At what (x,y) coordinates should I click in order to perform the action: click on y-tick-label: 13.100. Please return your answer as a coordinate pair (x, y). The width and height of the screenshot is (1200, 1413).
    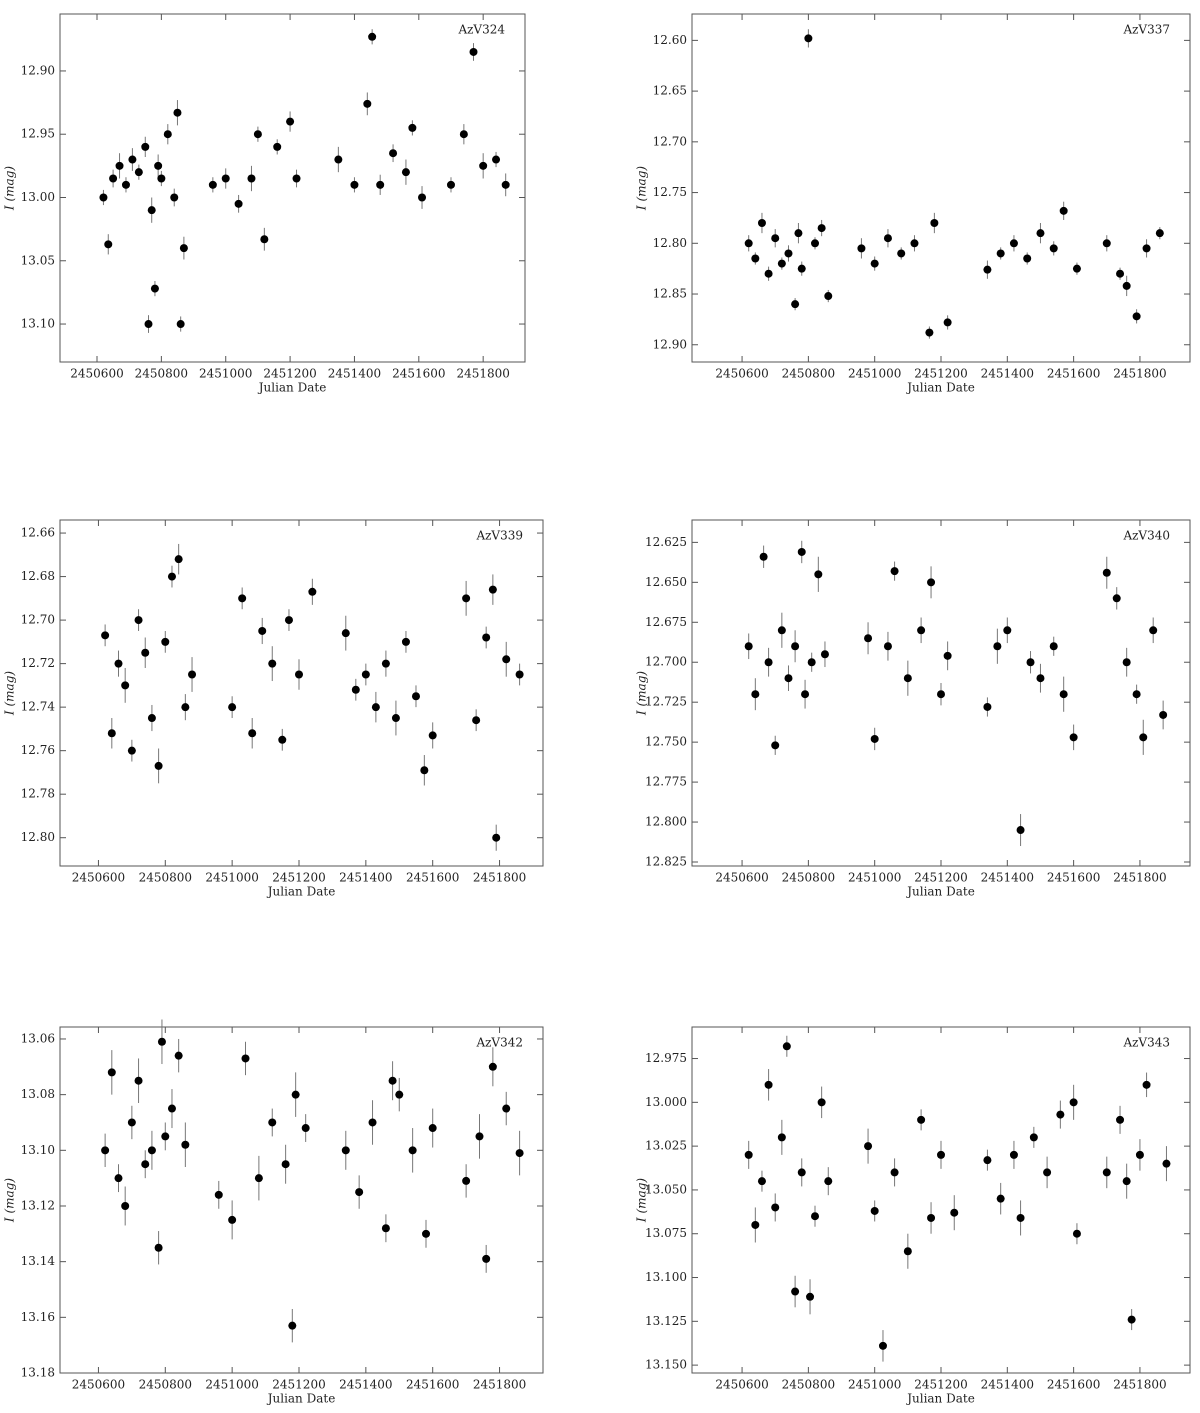
    Looking at the image, I should click on (666, 1277).